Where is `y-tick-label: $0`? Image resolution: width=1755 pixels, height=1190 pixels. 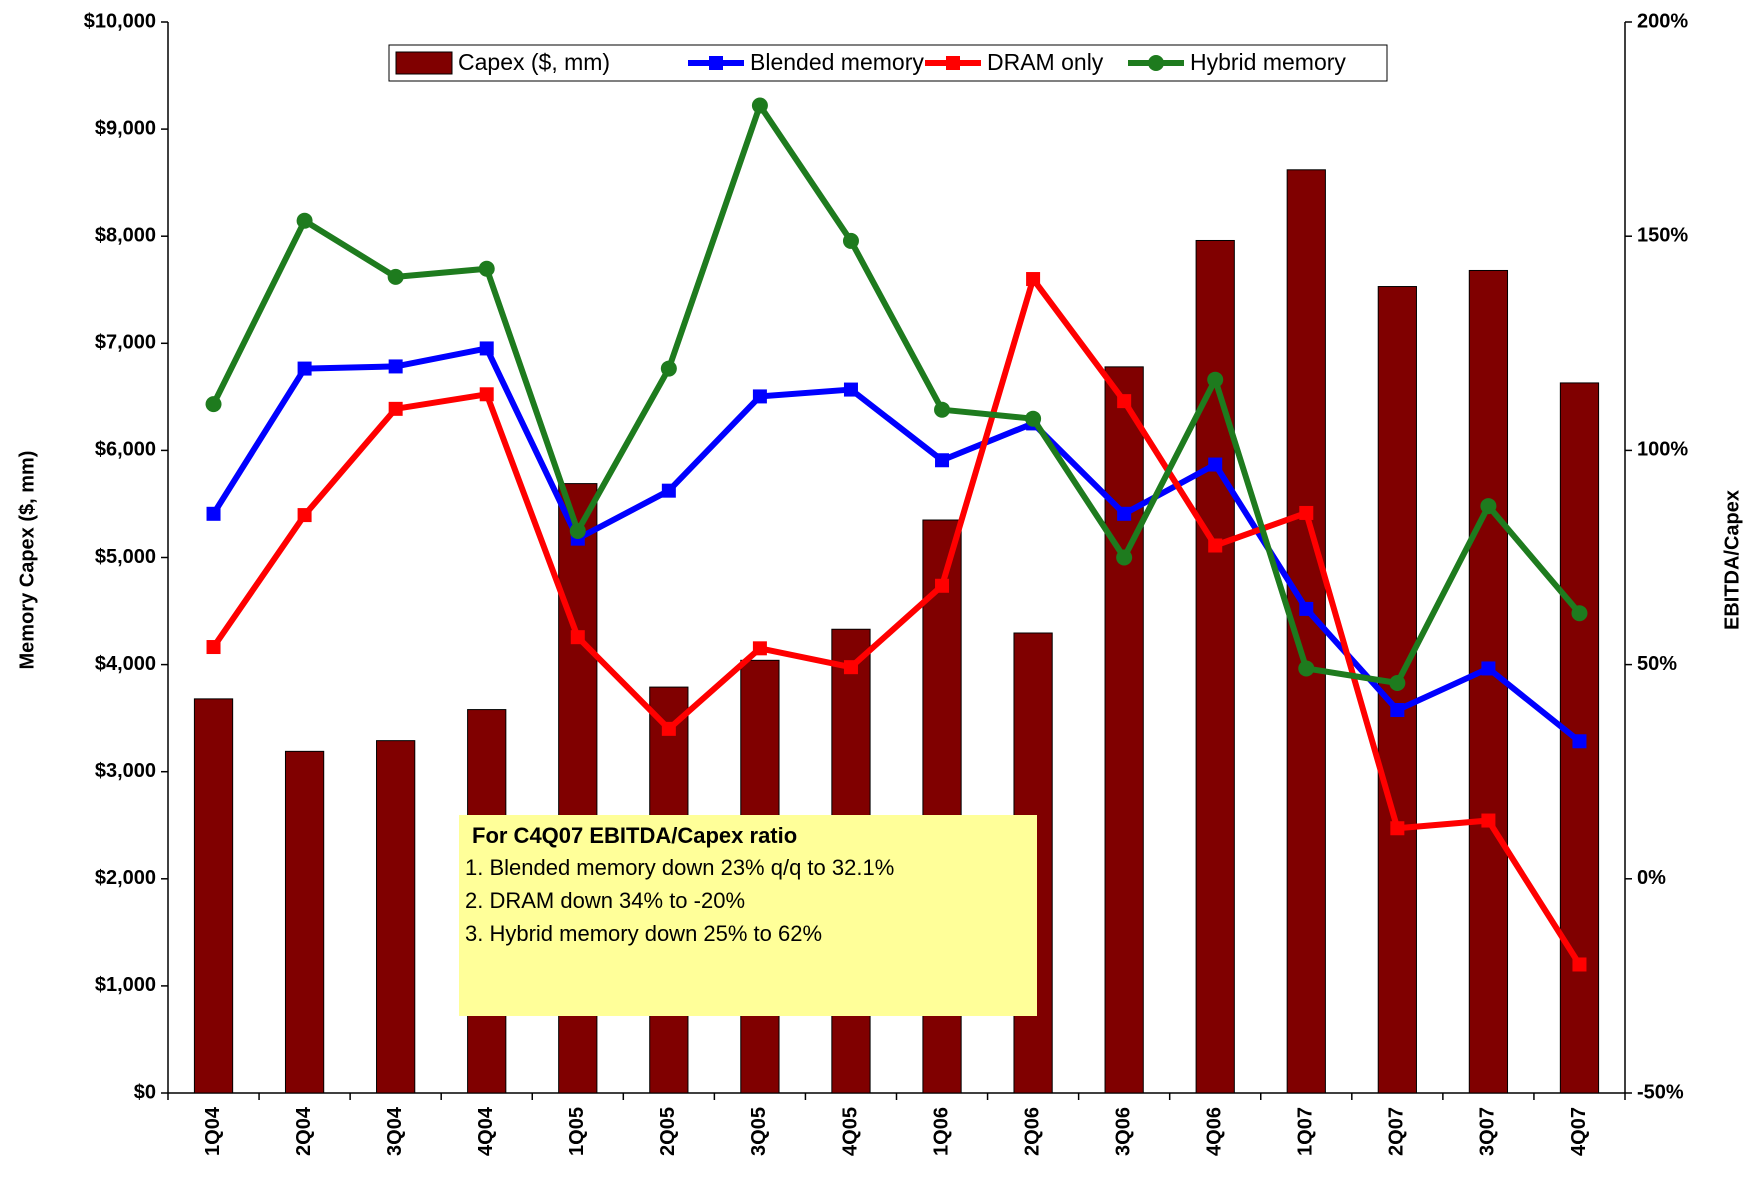
y-tick-label: $0 is located at coordinates (145, 1092).